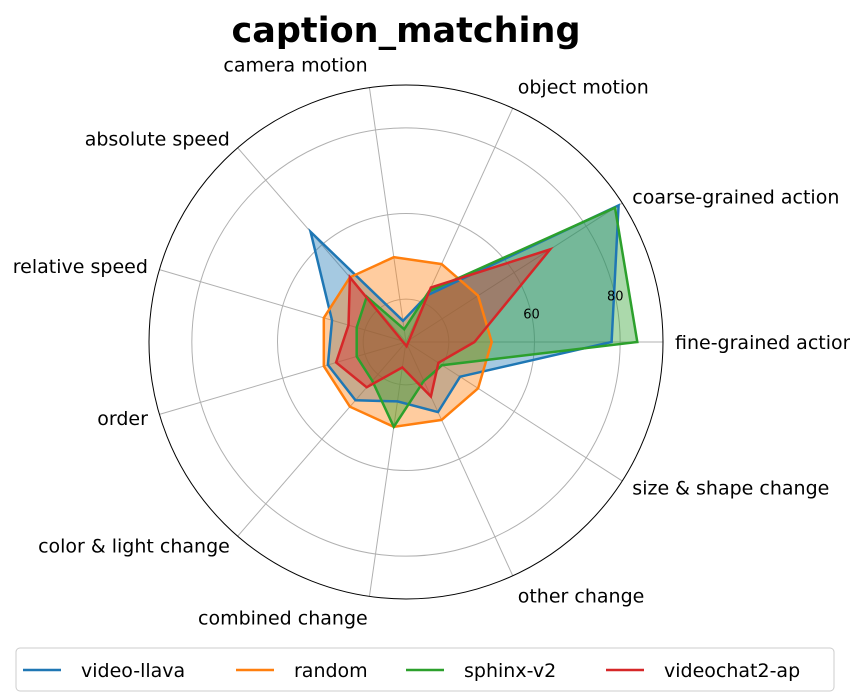 This screenshot has height=700, width=850. Describe the element at coordinates (531, 315) in the screenshot. I see `radial-tick-label: 60` at that location.